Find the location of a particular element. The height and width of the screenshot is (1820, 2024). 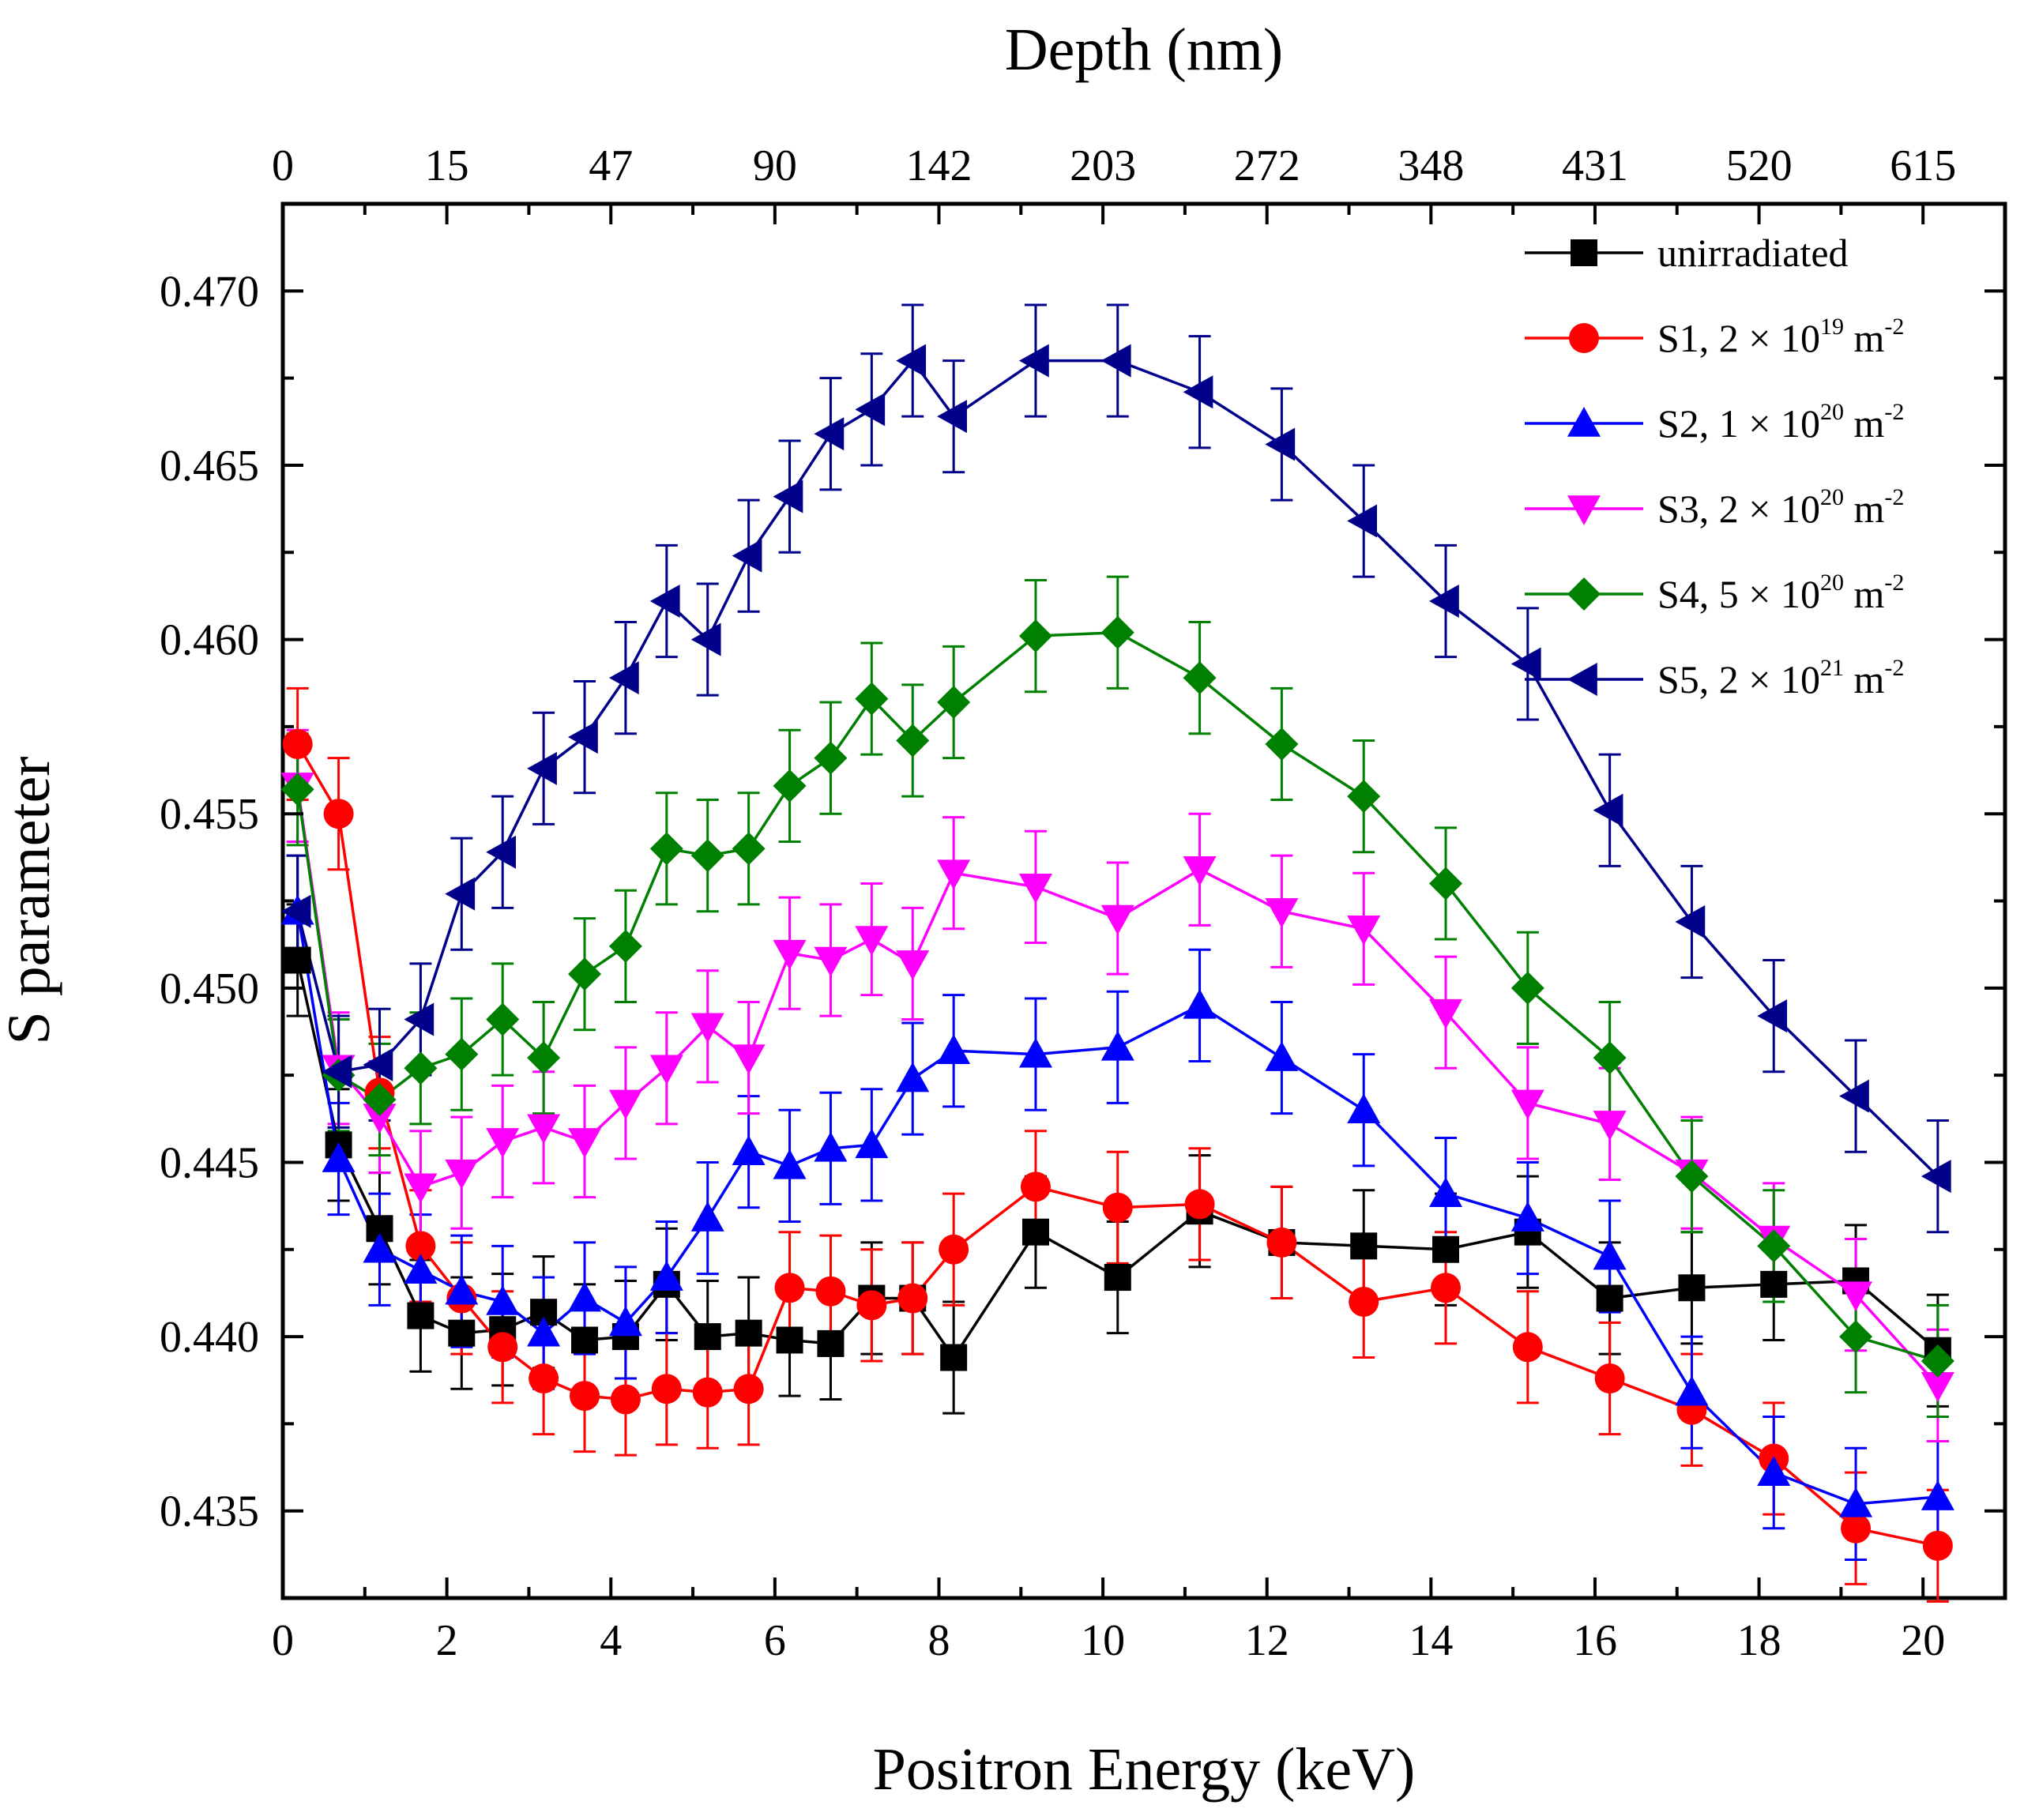

top-tick-label: 0 is located at coordinates (283, 165).